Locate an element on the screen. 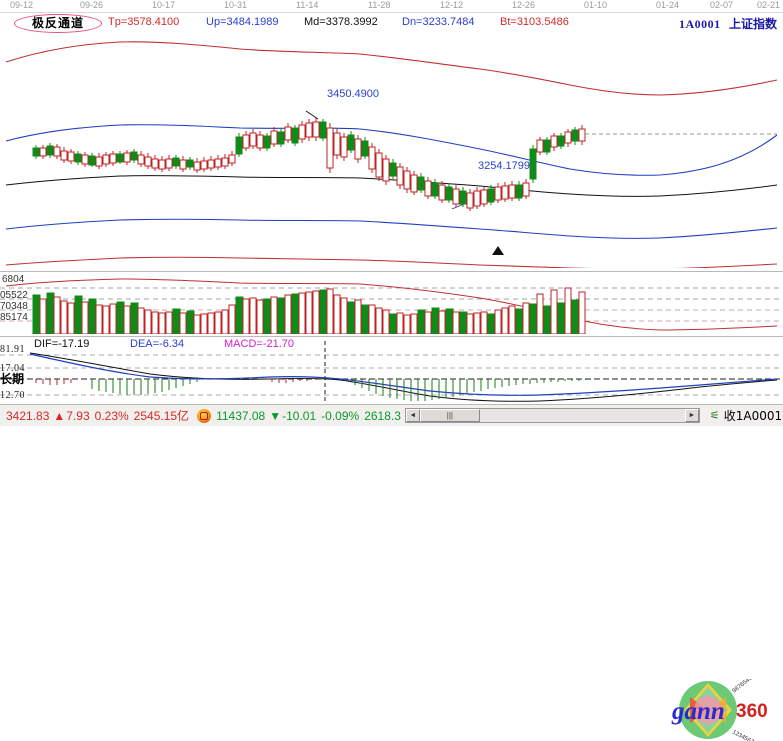 Image resolution: width=783 pixels, height=741 pixels. date-tick: 10-17 is located at coordinates (164, 5).